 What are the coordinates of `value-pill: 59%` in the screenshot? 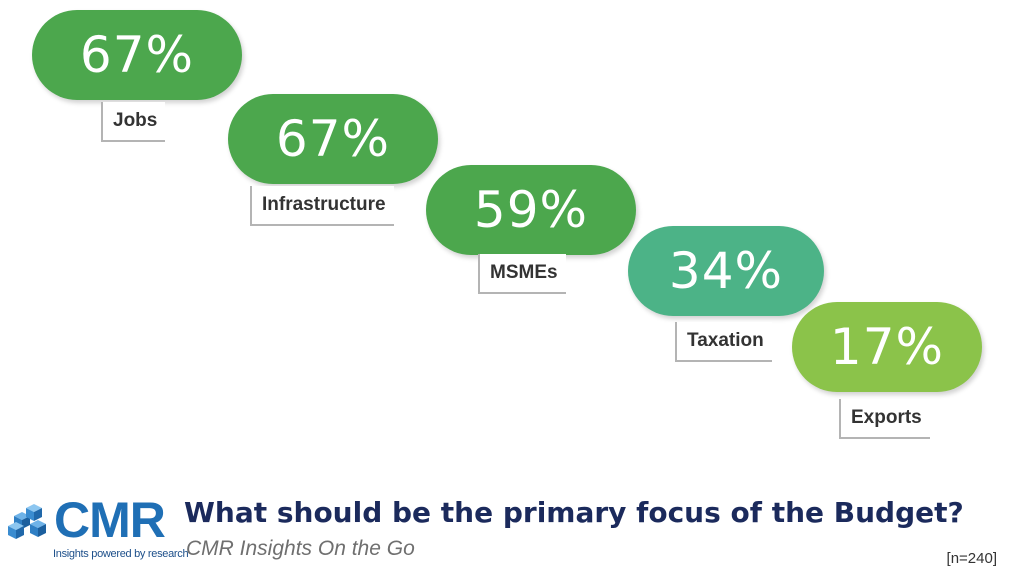 It's located at (531, 210).